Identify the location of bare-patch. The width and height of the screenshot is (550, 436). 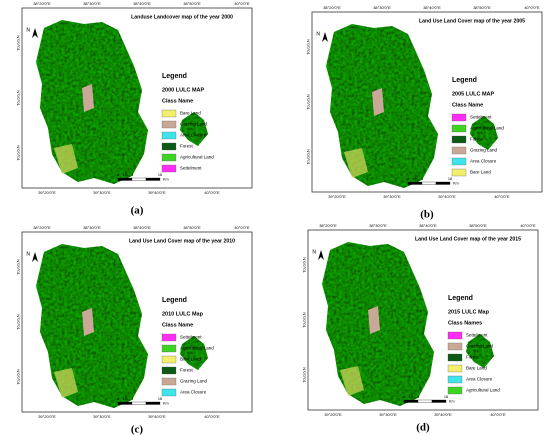
(356, 163).